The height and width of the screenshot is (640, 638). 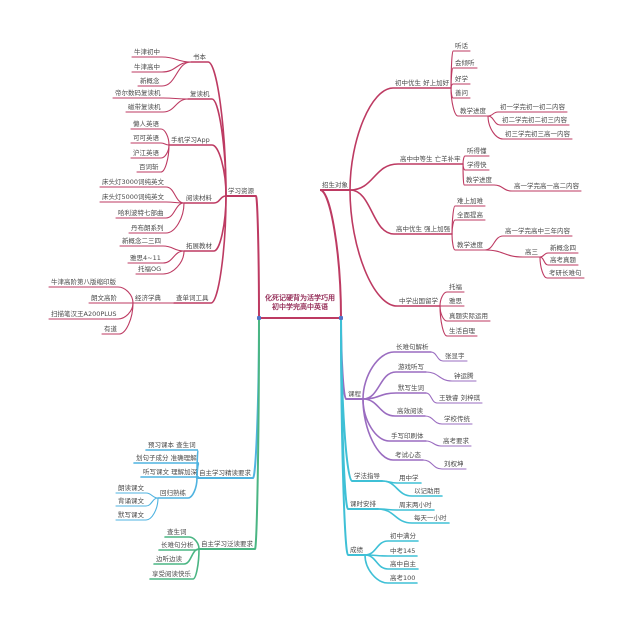 I want to click on mindmap-node: 回归熟练, so click(x=173, y=493).